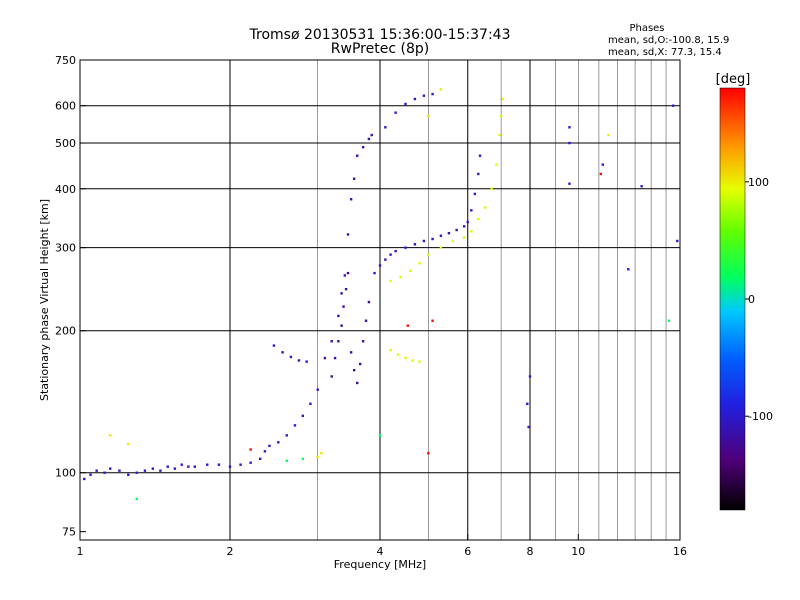  Describe the element at coordinates (65, 189) in the screenshot. I see `y-tick-label: 400` at that location.